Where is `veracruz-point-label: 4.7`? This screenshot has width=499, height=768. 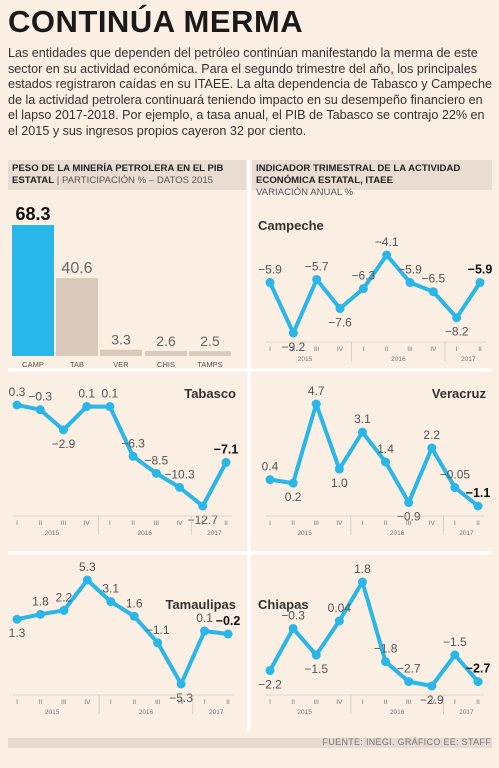
veracruz-point-label: 4.7 is located at coordinates (316, 391).